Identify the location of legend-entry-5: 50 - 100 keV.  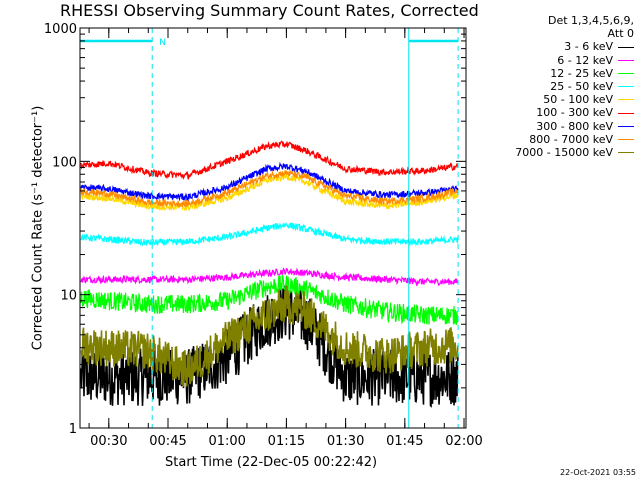
(574, 99).